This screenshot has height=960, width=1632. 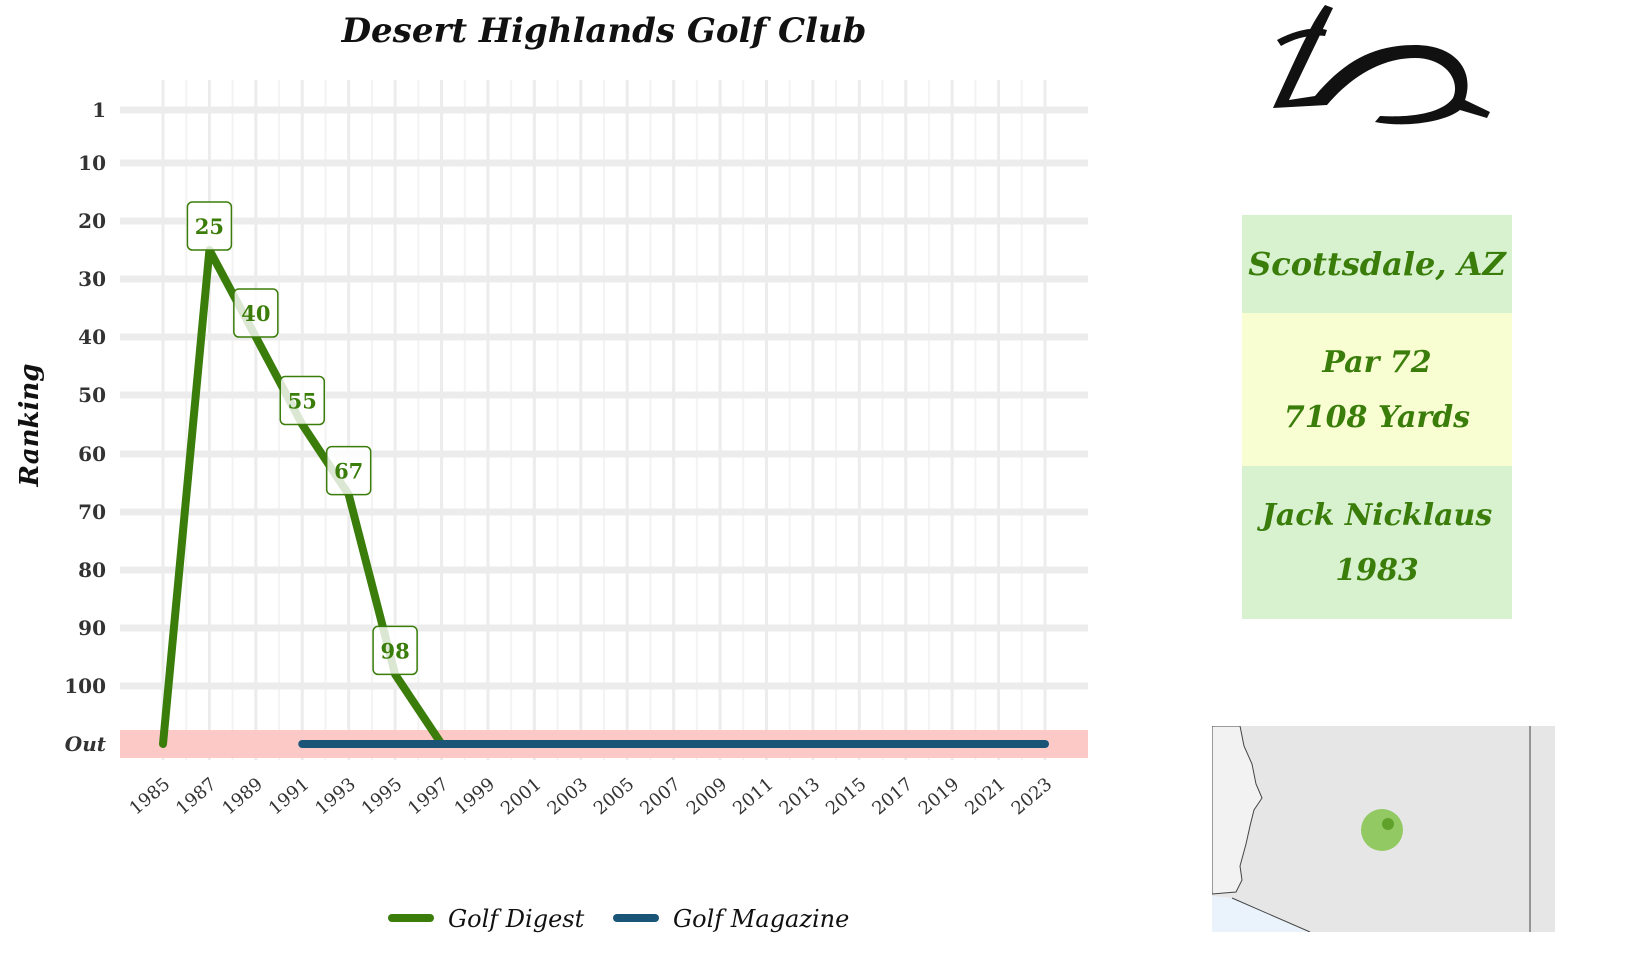 I want to click on y-tick-label: 100, so click(x=85, y=686).